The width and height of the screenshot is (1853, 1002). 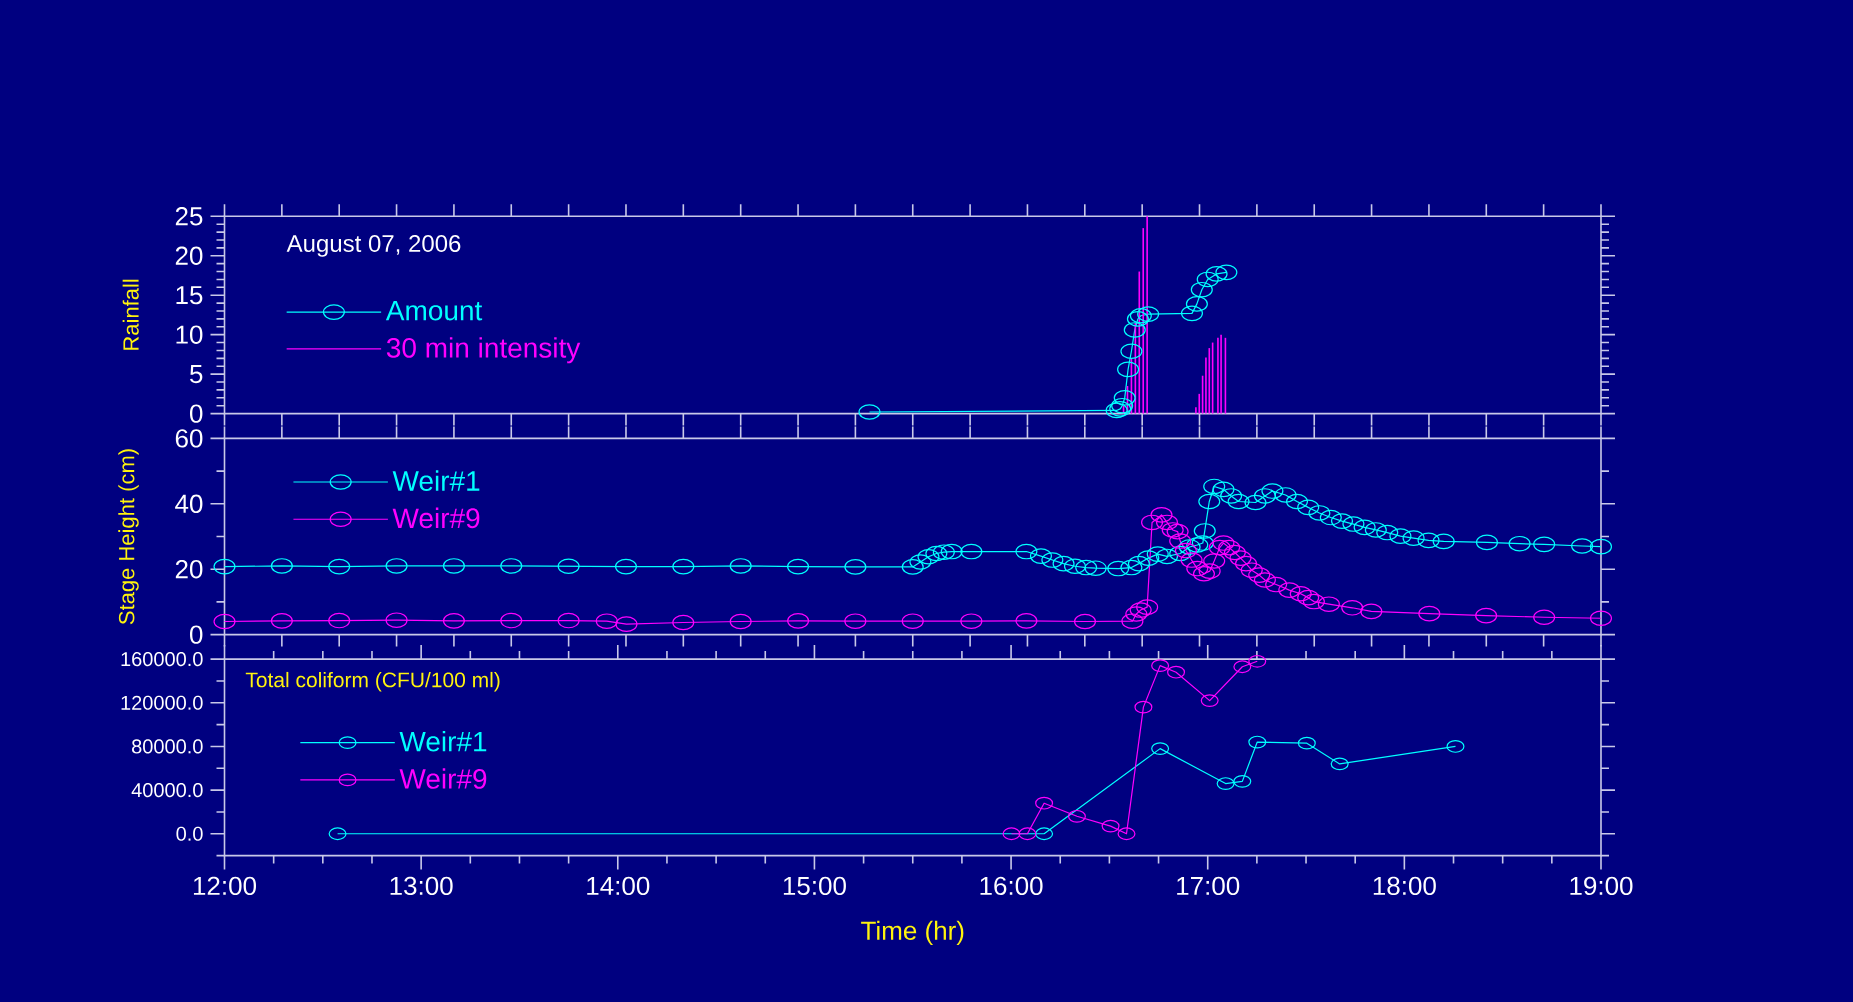 I want to click on y-tick-label: 0.0, so click(x=189, y=833).